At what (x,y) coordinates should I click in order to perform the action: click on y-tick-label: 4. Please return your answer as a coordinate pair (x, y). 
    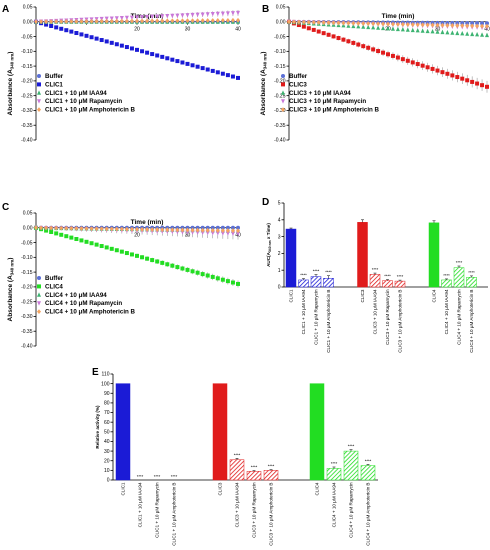
    Looking at the image, I should click on (279, 221).